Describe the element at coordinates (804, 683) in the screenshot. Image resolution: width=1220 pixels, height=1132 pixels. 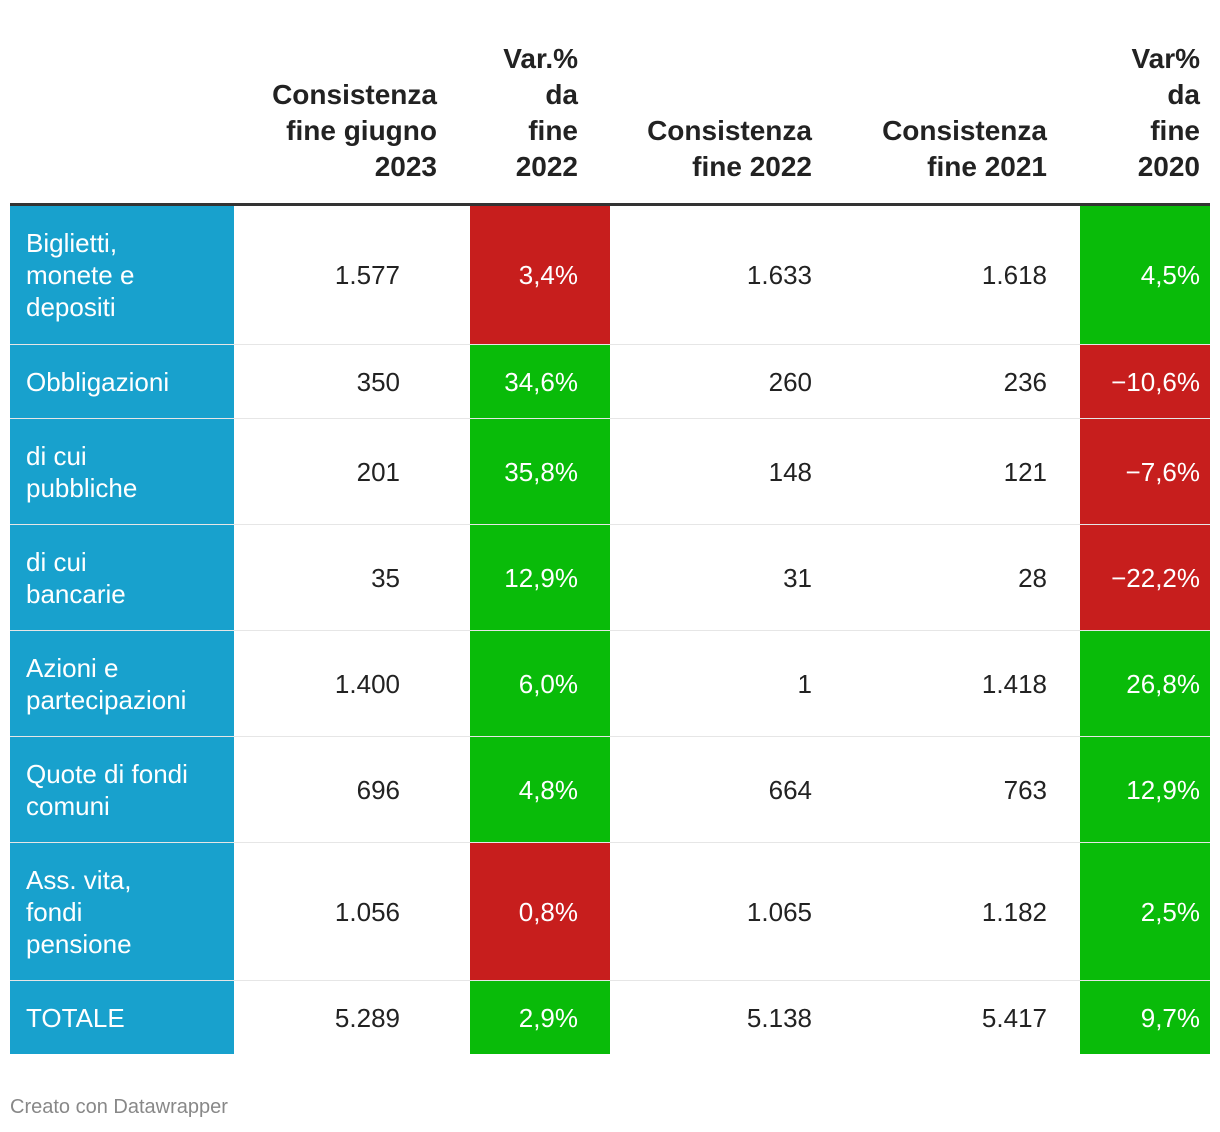
I see `cell-consistenza-2022: 1` at that location.